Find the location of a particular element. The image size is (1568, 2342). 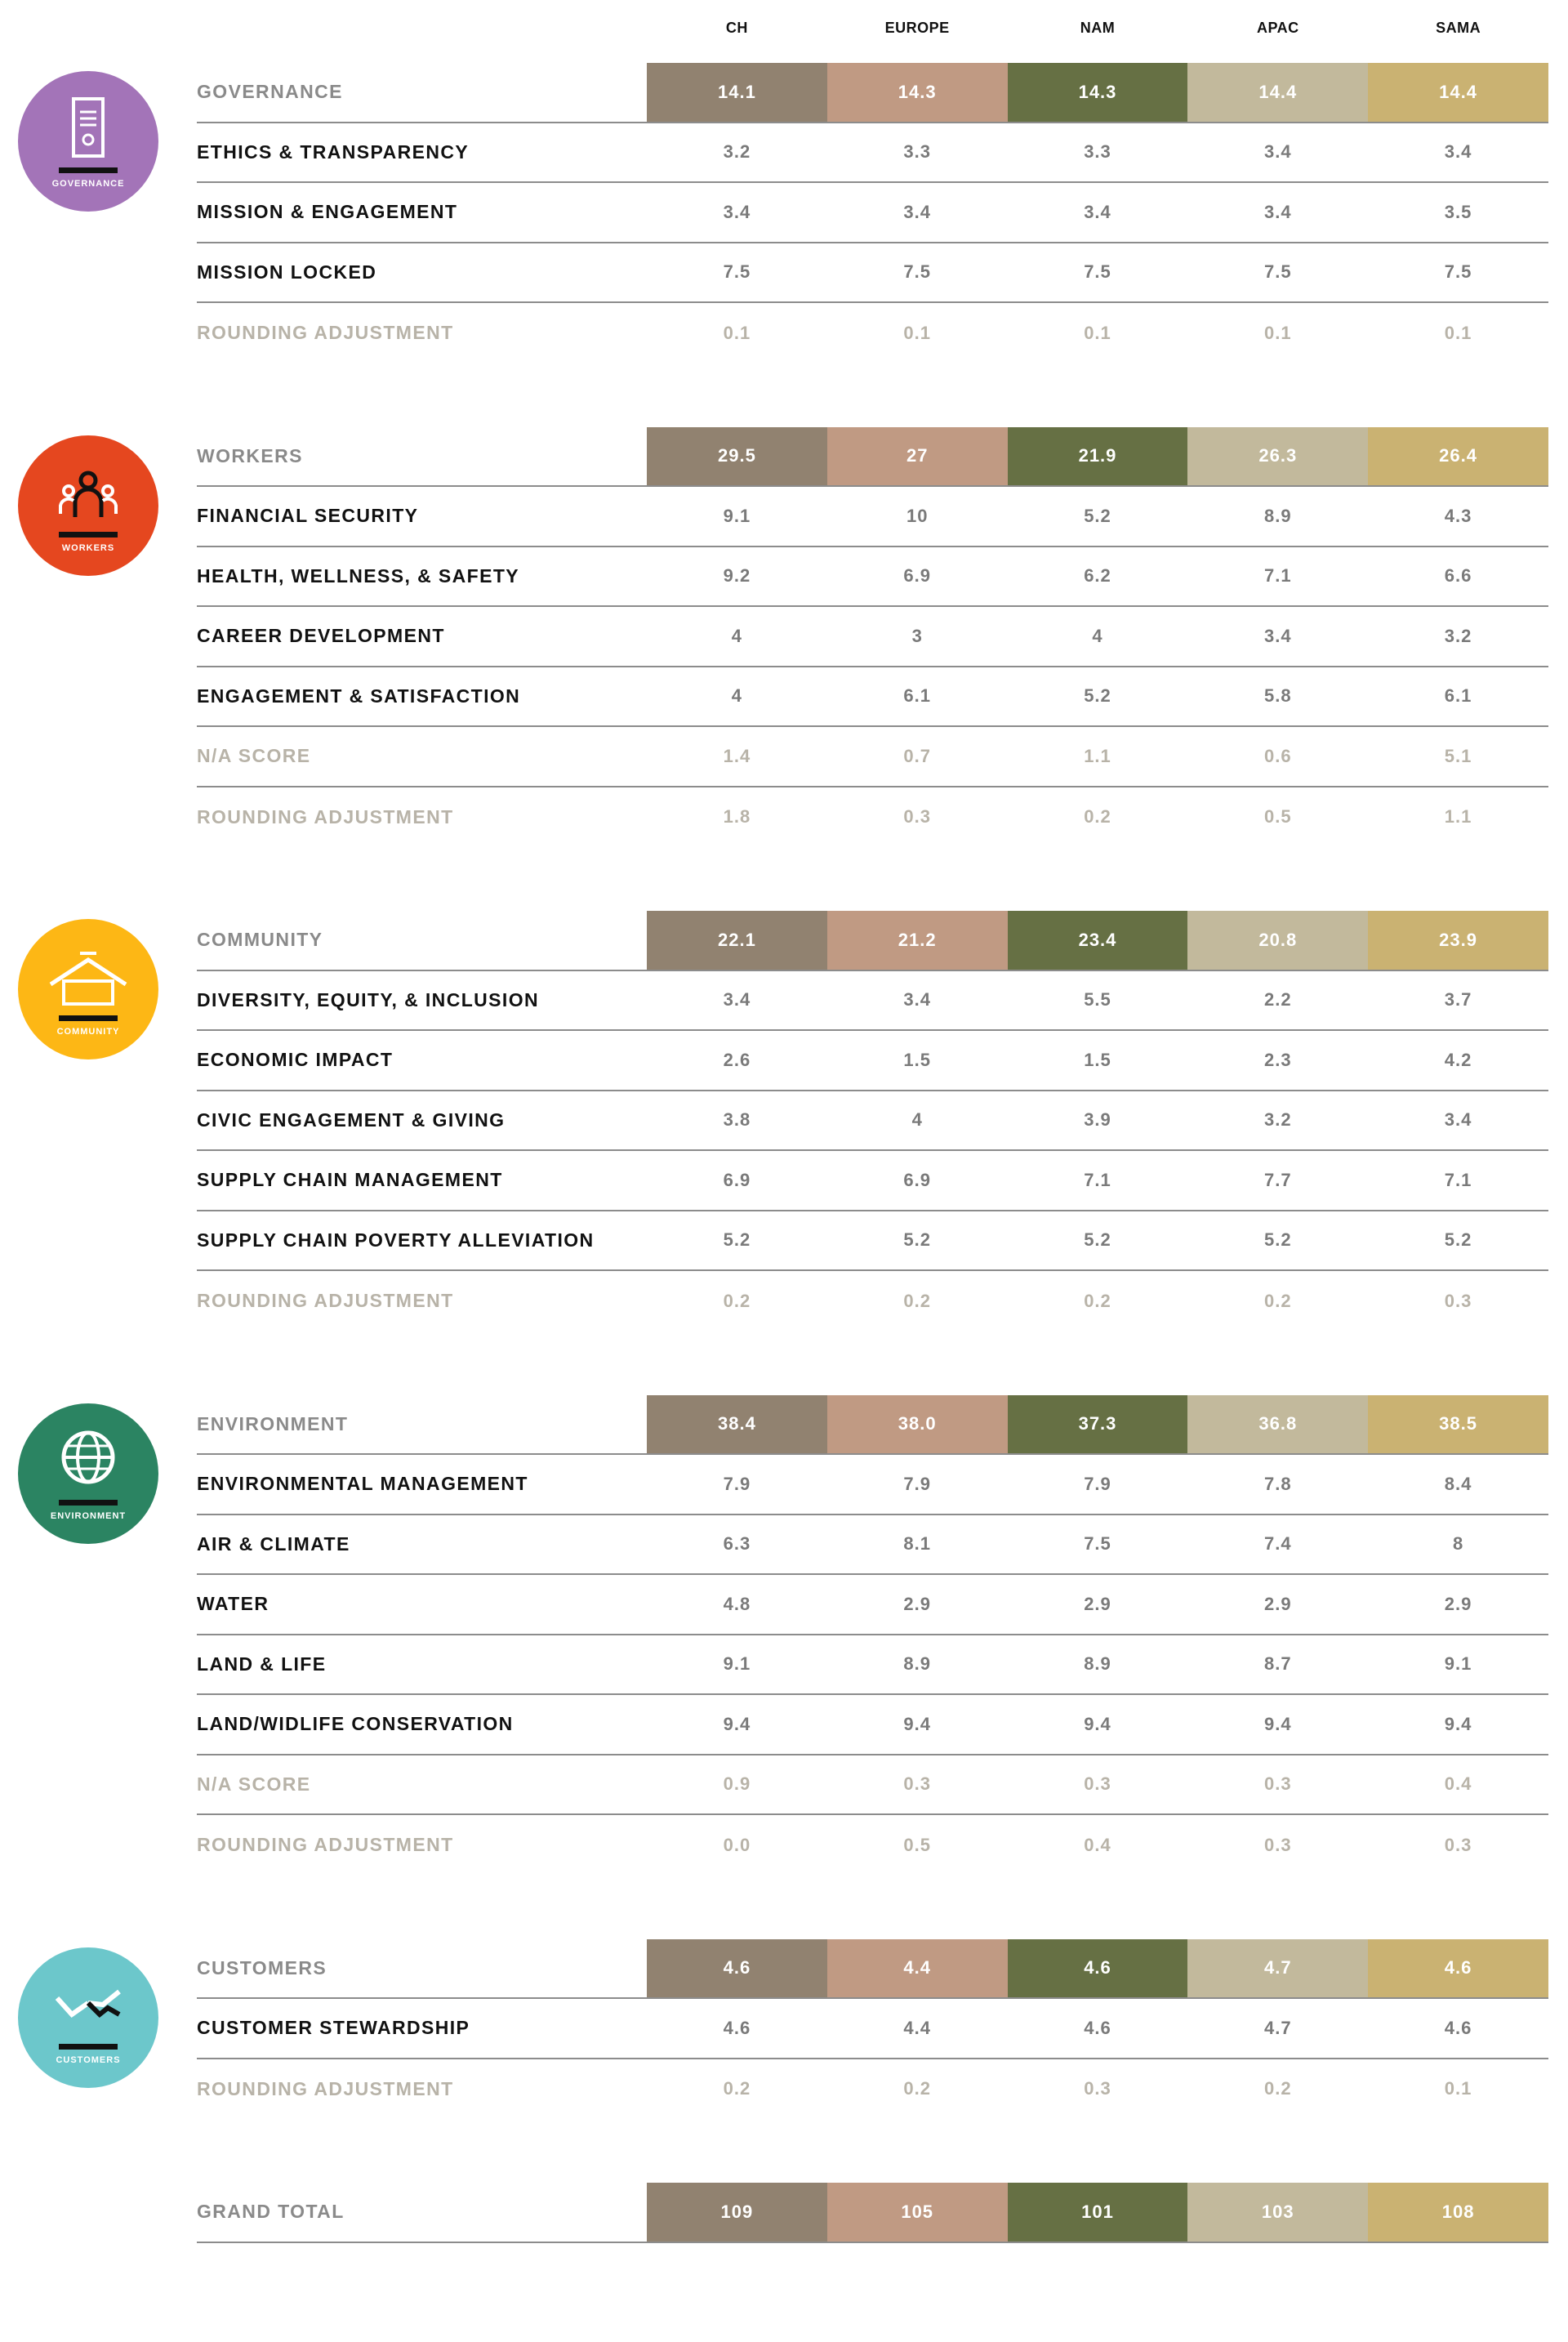

cell-sama: 4.6 is located at coordinates (1458, 1968).